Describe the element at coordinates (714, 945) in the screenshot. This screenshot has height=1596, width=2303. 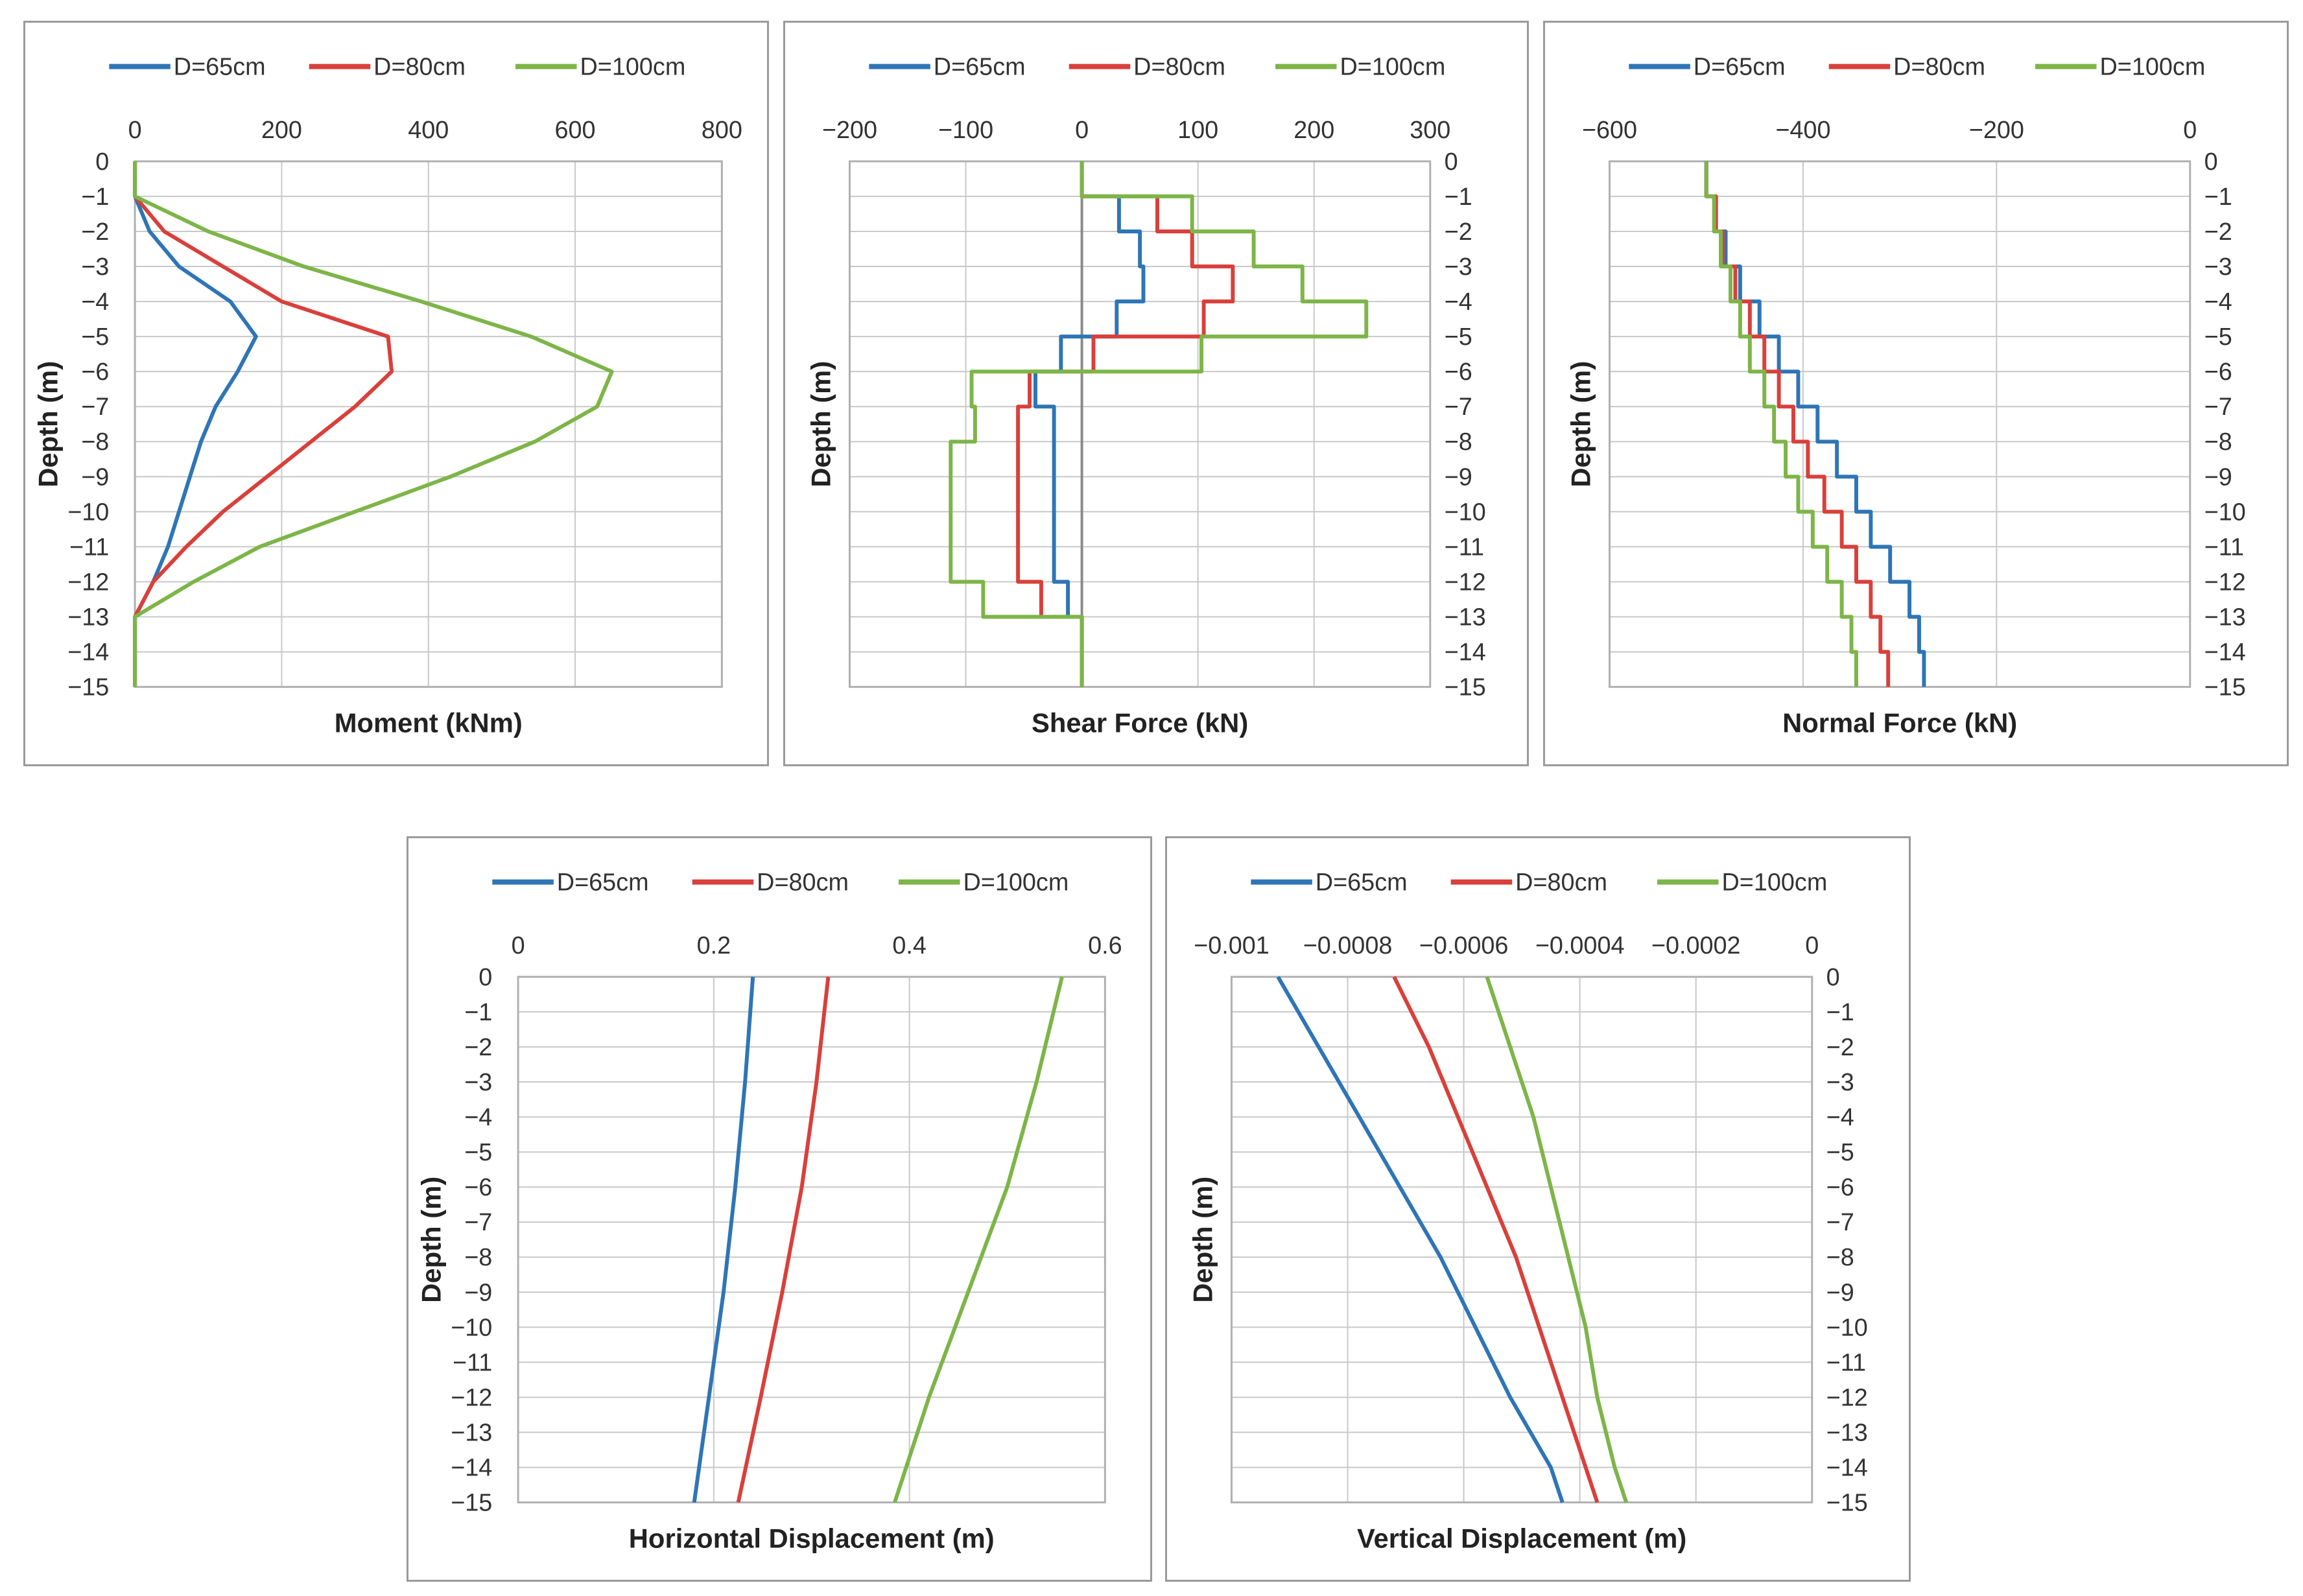
I see `x-tick-label: 0.2` at that location.